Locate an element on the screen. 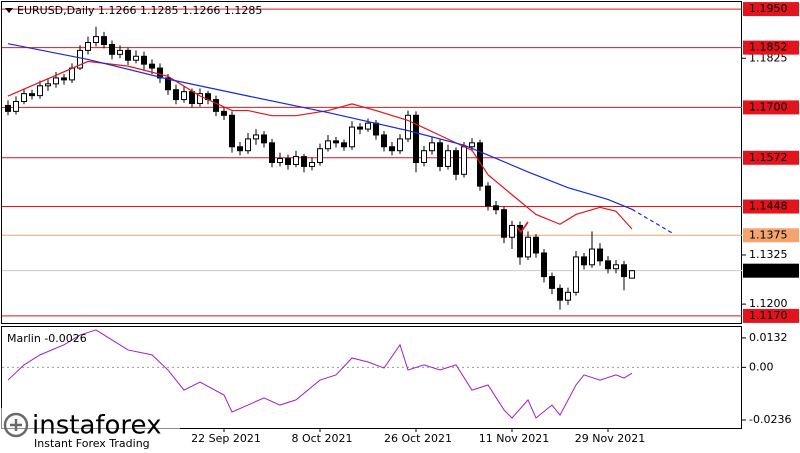 The image size is (800, 453). x-tick-label: 11 Nov 2021 is located at coordinates (514, 438).